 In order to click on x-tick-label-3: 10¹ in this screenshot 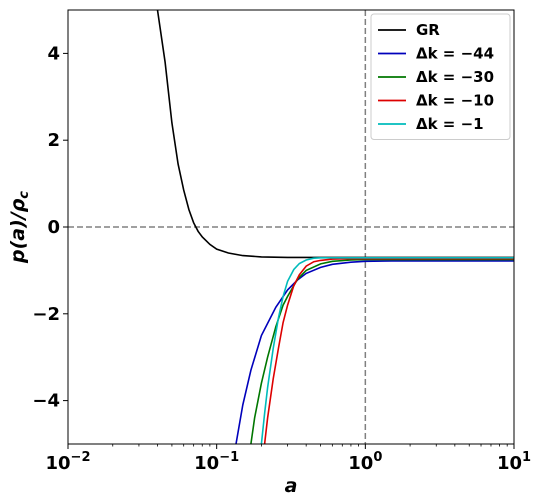, I will do `click(514, 462)`.